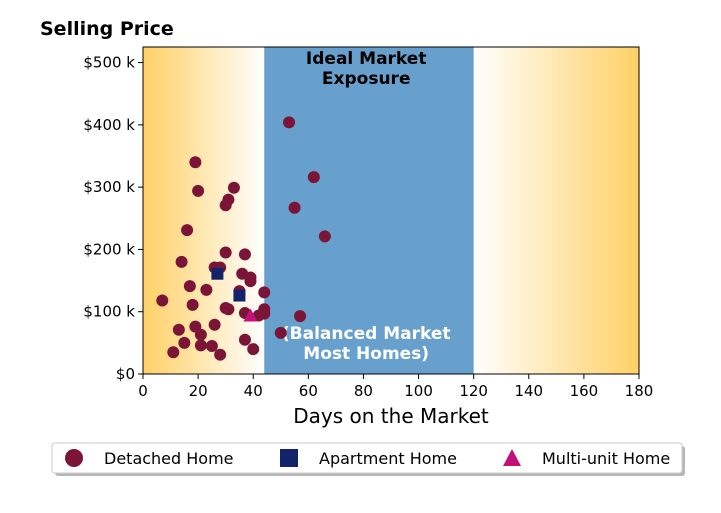  Describe the element at coordinates (556, 210) in the screenshot. I see `right-gradient-band` at that location.